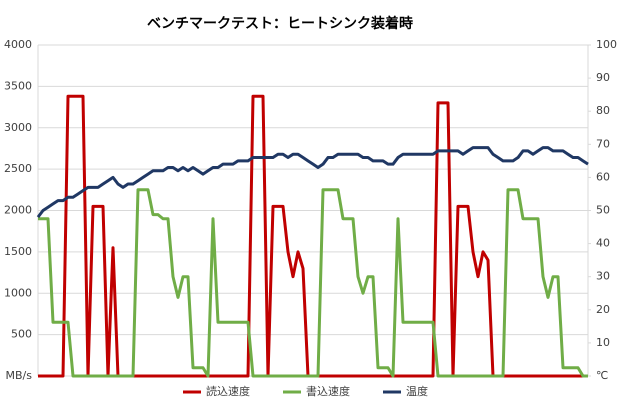  What do you see at coordinates (18, 168) in the screenshot?
I see `y-tick-label: 2500` at bounding box center [18, 168].